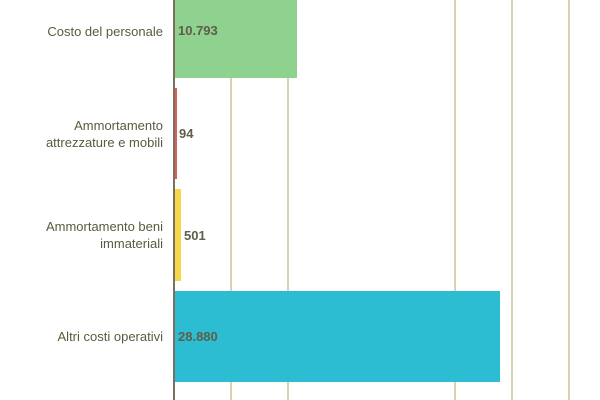 The image size is (600, 400). What do you see at coordinates (104, 226) in the screenshot?
I see `category-label-line: Ammortamento beni` at bounding box center [104, 226].